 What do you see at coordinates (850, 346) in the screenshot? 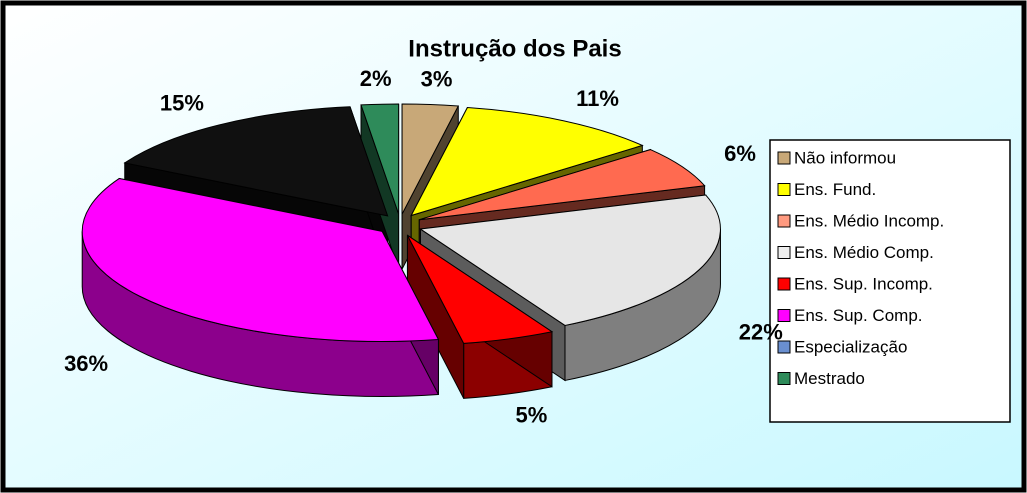
I see `legend-label: Especialização` at bounding box center [850, 346].